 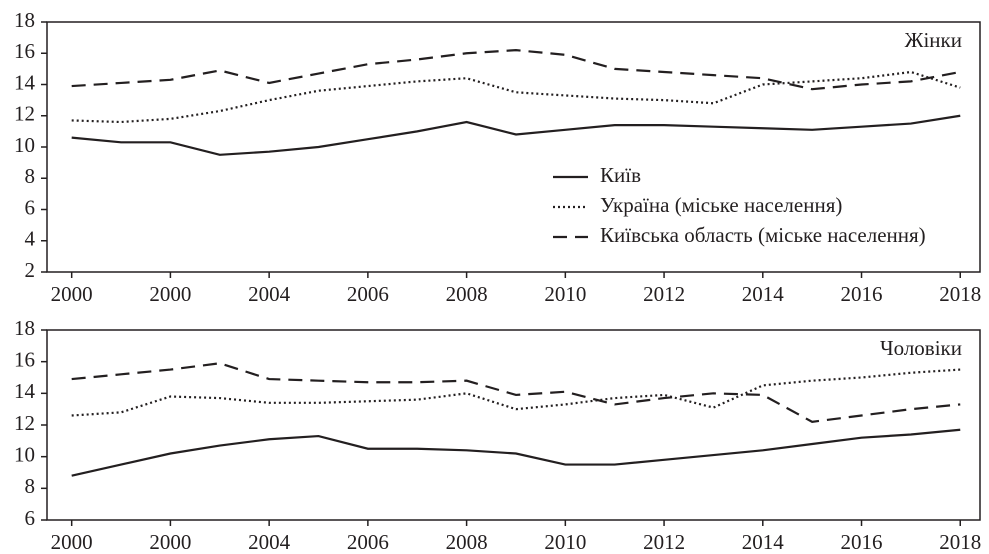 I want to click on panel-title: Жінки, so click(x=933, y=40).